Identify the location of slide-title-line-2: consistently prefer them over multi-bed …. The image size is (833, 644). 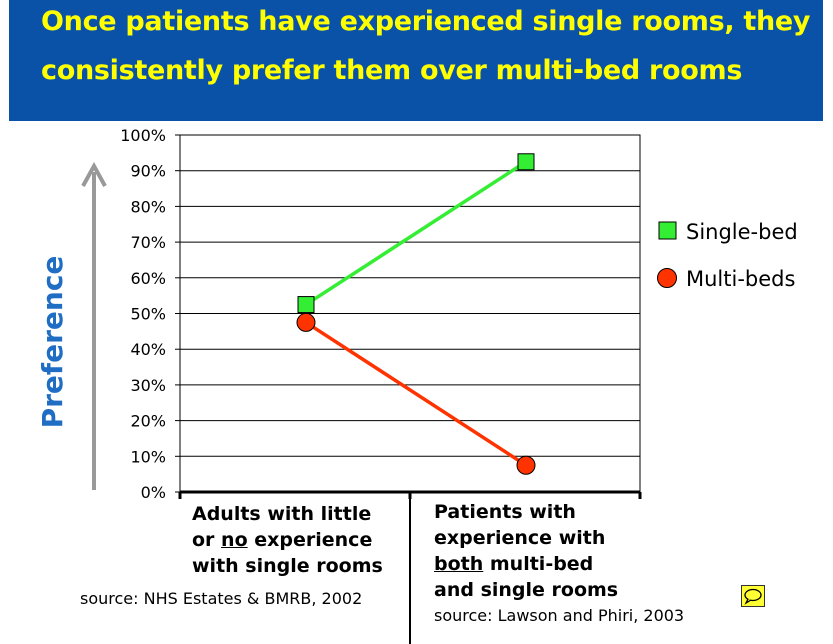
(392, 70).